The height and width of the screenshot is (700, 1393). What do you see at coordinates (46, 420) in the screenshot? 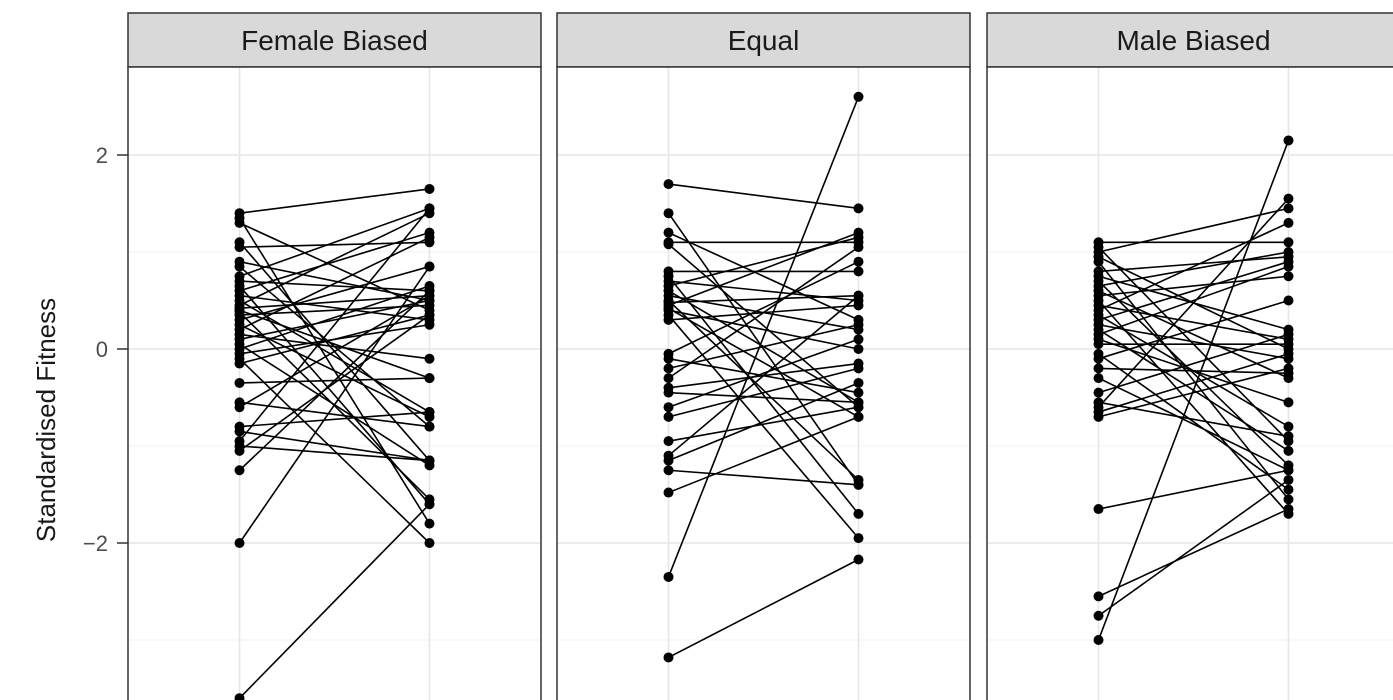
I see `y-axis-title: Standardised Fitness` at bounding box center [46, 420].